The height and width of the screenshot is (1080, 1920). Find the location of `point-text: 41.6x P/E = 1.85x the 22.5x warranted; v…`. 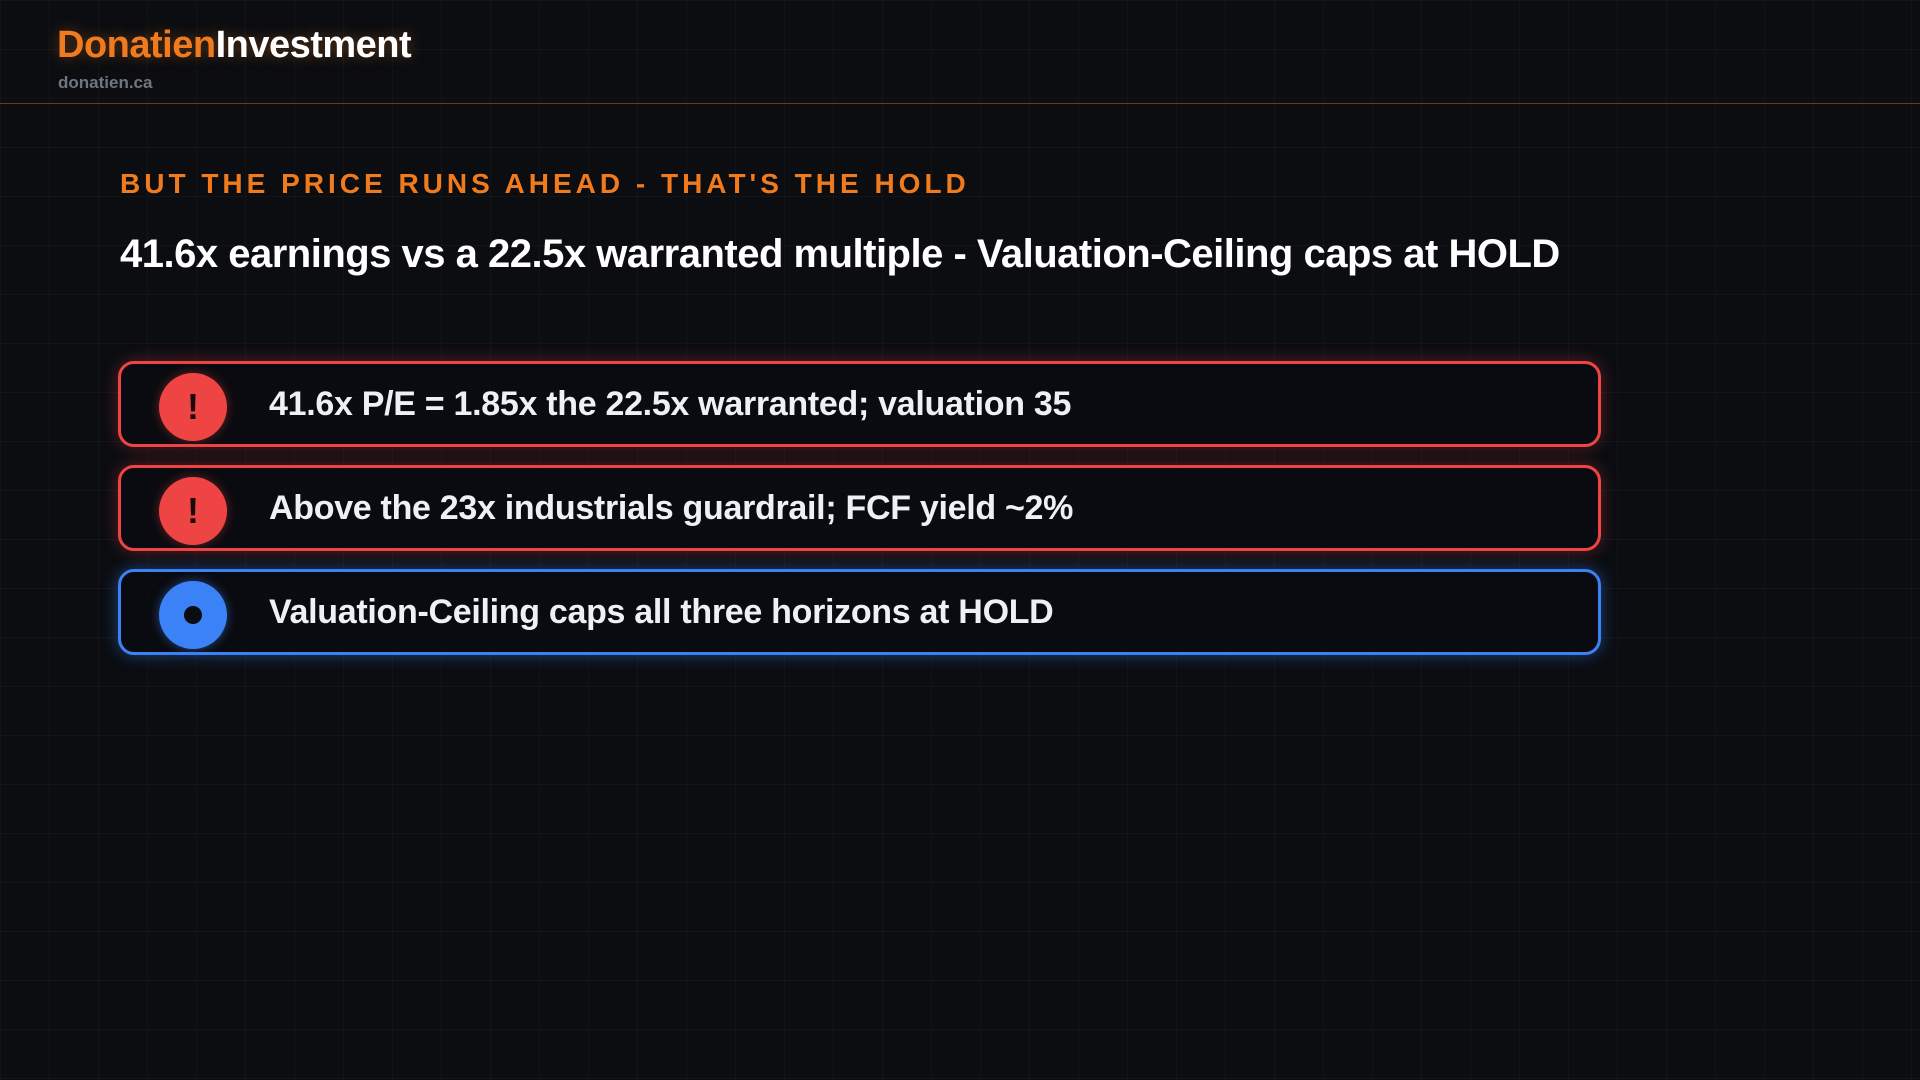

point-text: 41.6x P/E = 1.85x the 22.5x warranted; v… is located at coordinates (670, 404).